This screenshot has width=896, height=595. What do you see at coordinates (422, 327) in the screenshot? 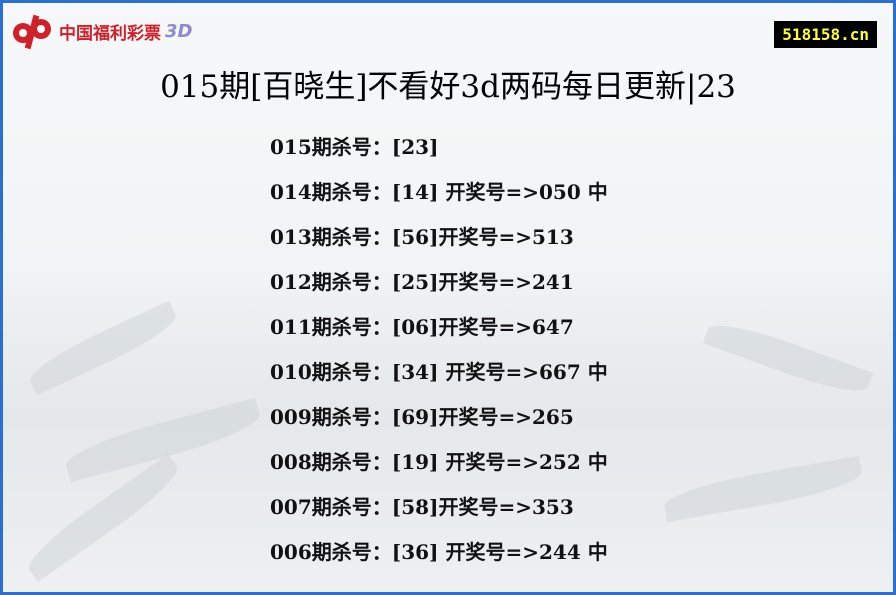
I see `list-item: 011期杀号：[06]开奖号=>647` at bounding box center [422, 327].